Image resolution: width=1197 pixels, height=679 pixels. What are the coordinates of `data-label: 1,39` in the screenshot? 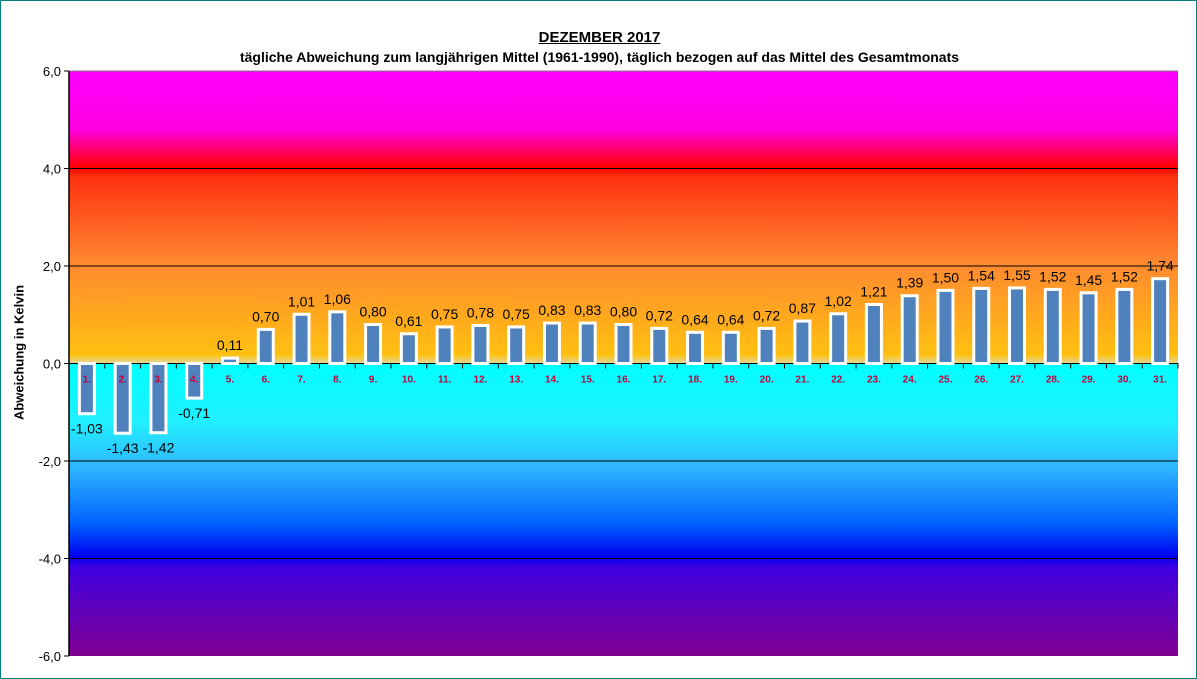 It's located at (909, 283).